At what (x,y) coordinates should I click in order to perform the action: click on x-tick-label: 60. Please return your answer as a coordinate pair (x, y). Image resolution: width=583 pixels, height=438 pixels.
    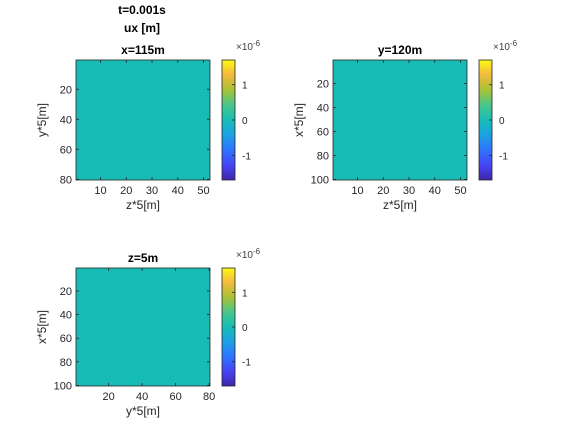
    Looking at the image, I should click on (176, 397).